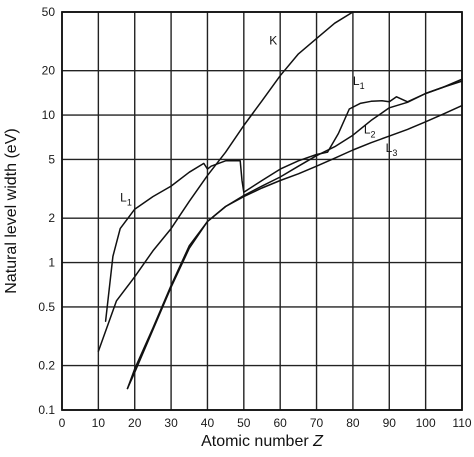 Image resolution: width=474 pixels, height=457 pixels. What do you see at coordinates (426, 423) in the screenshot?
I see `x-tick-label: 100` at bounding box center [426, 423].